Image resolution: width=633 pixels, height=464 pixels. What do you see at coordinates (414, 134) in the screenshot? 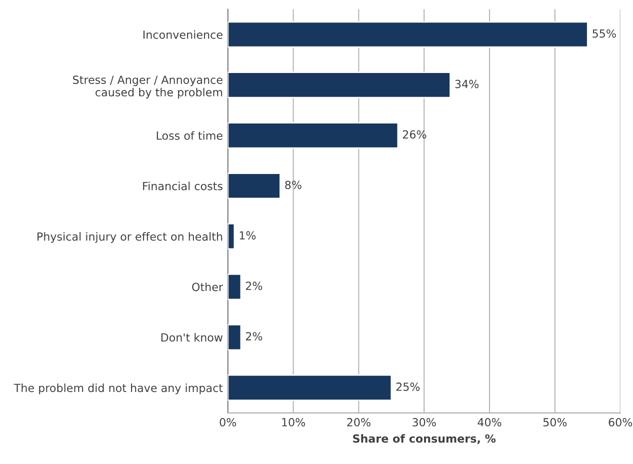
I see `data-label: 26%` at bounding box center [414, 134].